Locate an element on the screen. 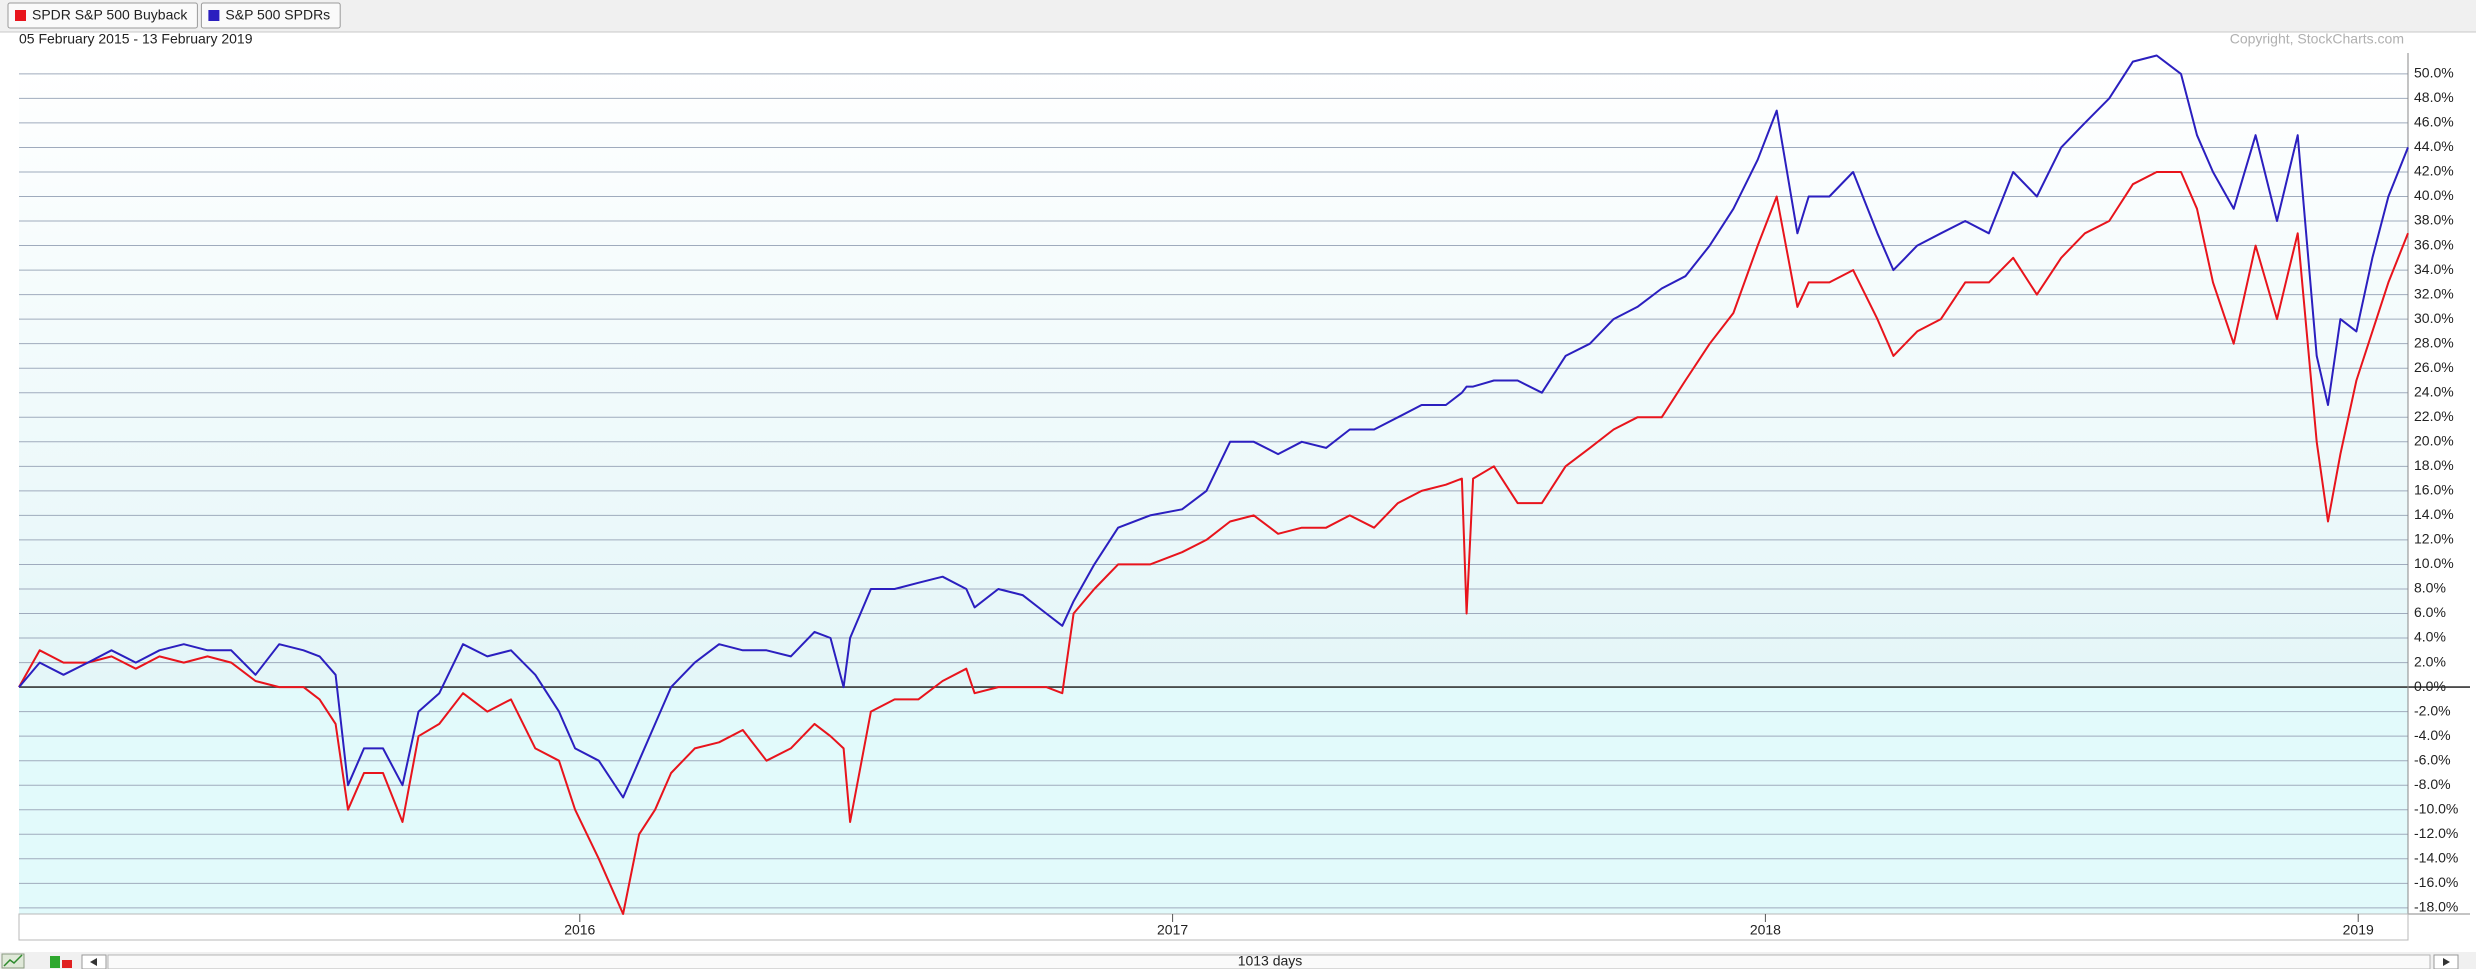 This screenshot has width=2476, height=969. y-tick-label: 36.0% is located at coordinates (2434, 244).